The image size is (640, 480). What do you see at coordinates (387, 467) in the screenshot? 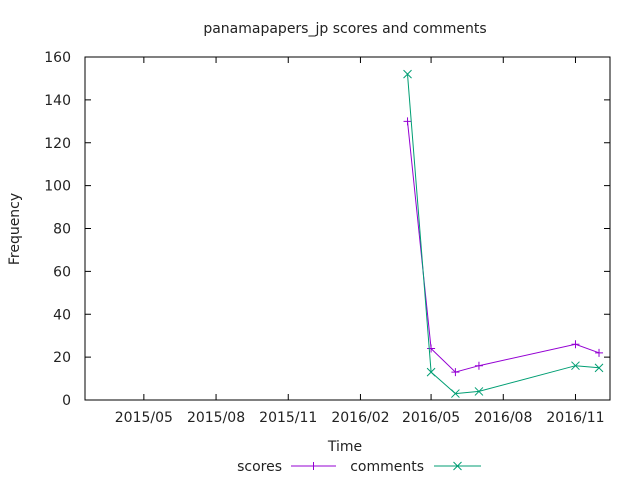
I see `legend-label-comments: comments` at bounding box center [387, 467].